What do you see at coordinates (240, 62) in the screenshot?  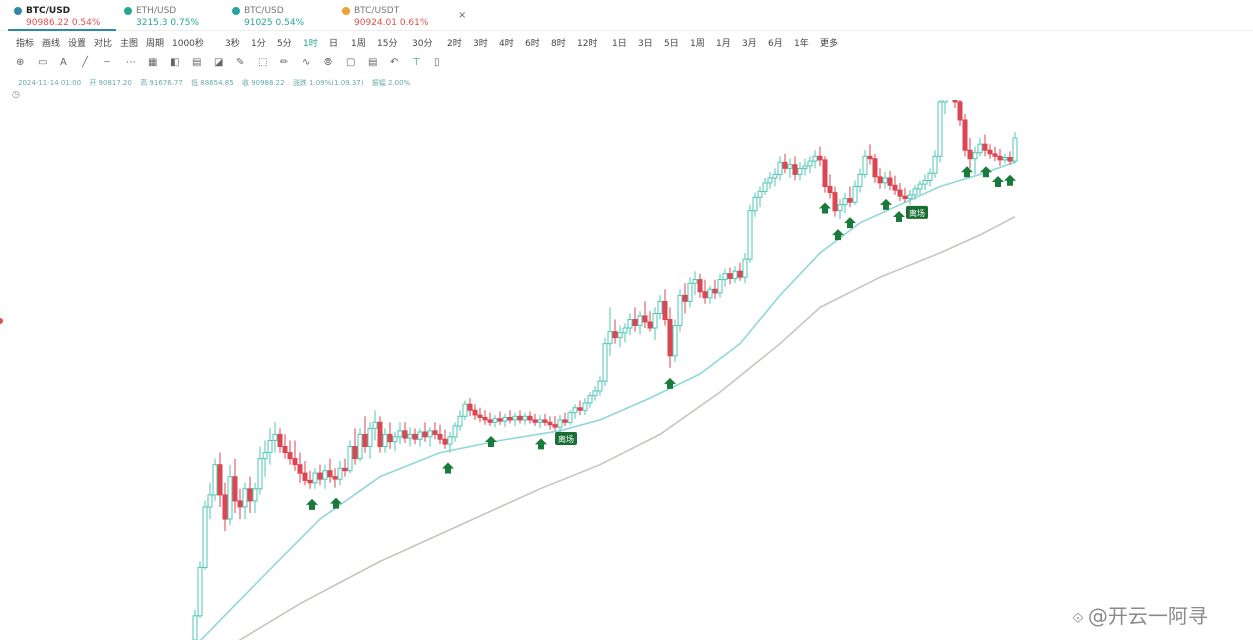 I see `brush-icon: ✎` at bounding box center [240, 62].